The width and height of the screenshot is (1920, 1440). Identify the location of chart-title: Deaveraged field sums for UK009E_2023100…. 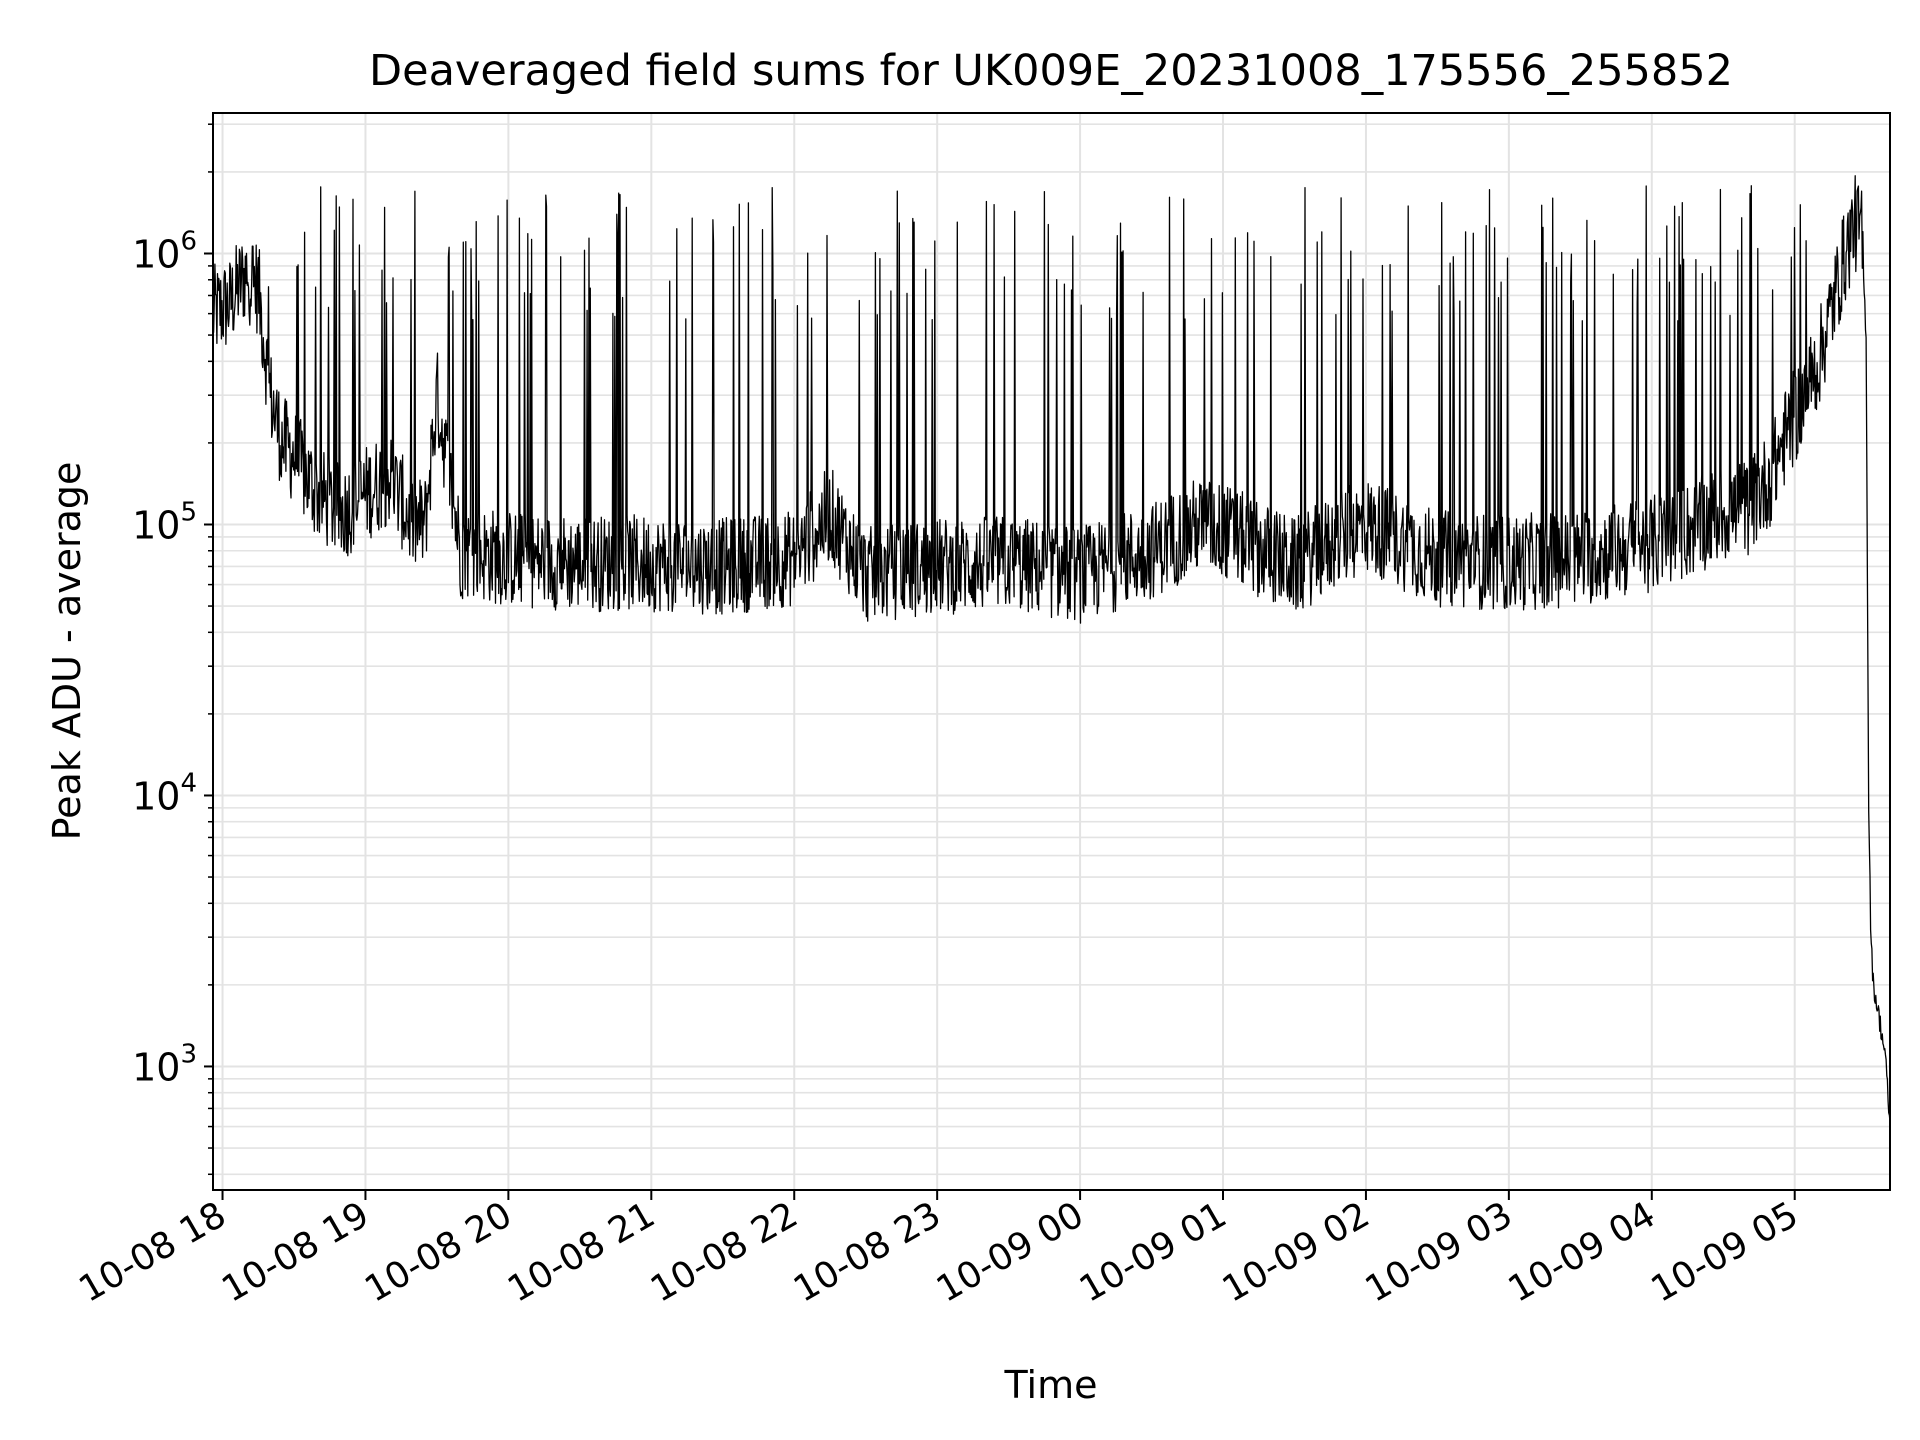
(1051, 71).